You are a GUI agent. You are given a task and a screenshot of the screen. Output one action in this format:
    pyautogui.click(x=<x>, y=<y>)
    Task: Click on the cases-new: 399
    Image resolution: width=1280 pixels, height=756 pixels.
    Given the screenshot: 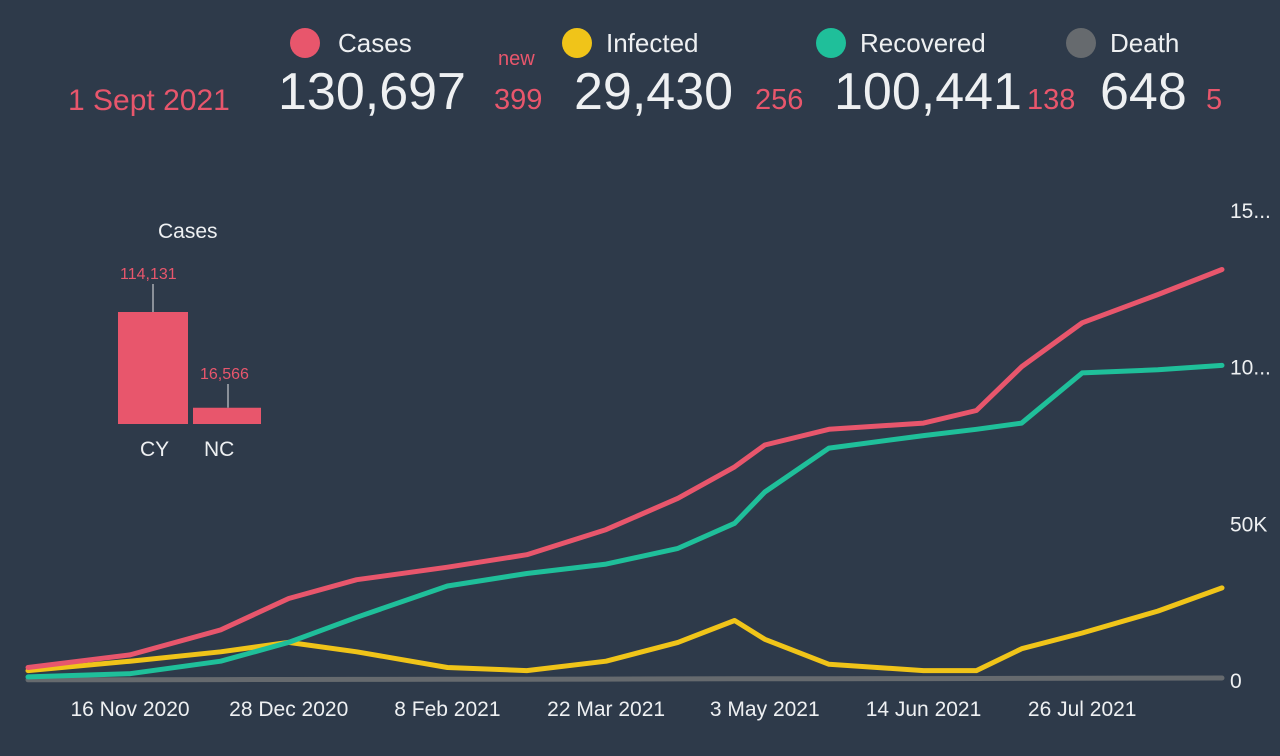 What is the action you would take?
    pyautogui.click(x=518, y=100)
    